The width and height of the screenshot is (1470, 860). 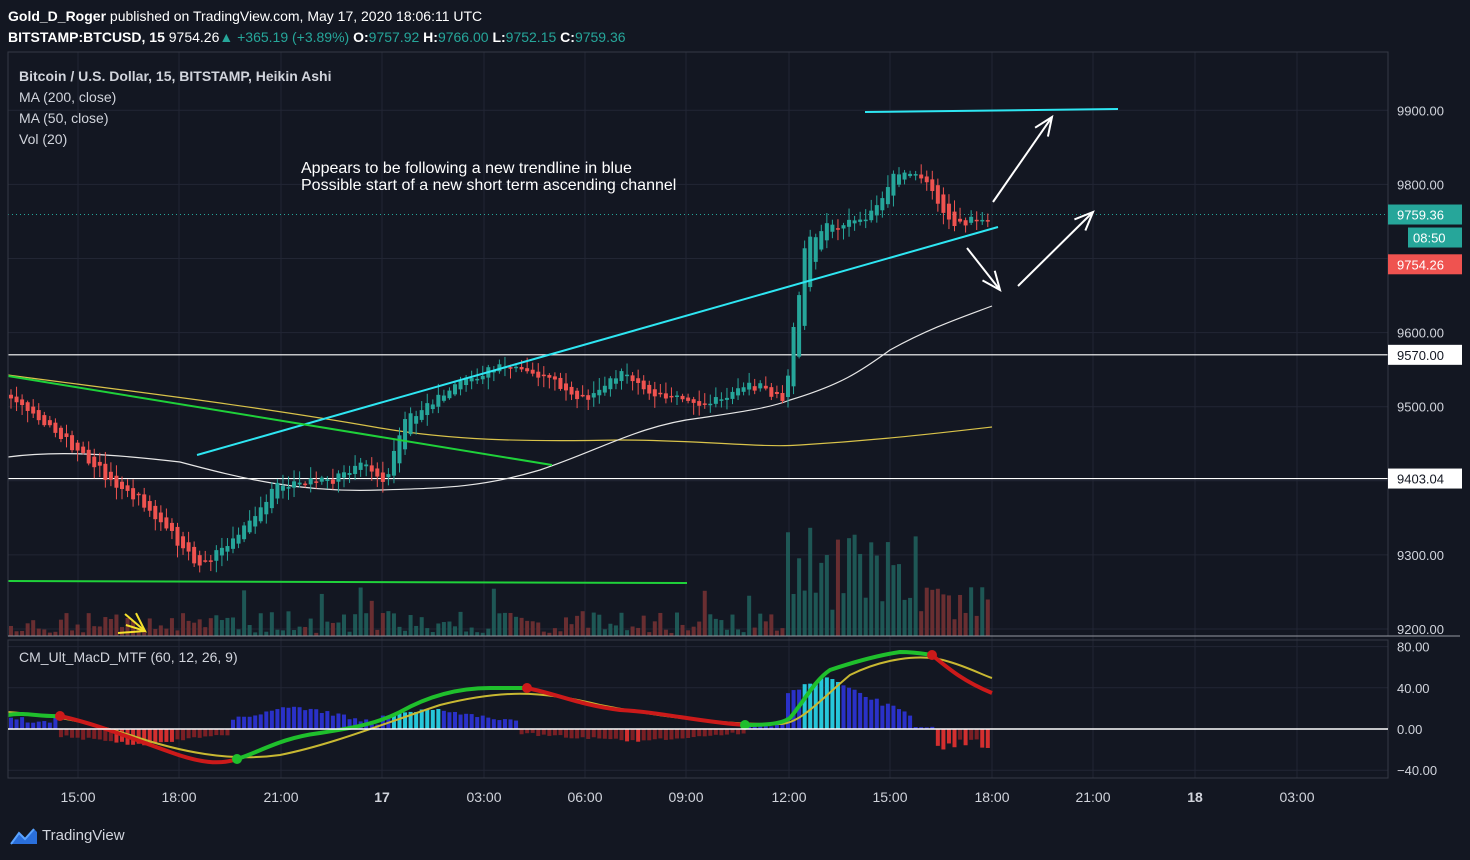 I want to click on arrow-up-1-shaft, so click(x=1022, y=159).